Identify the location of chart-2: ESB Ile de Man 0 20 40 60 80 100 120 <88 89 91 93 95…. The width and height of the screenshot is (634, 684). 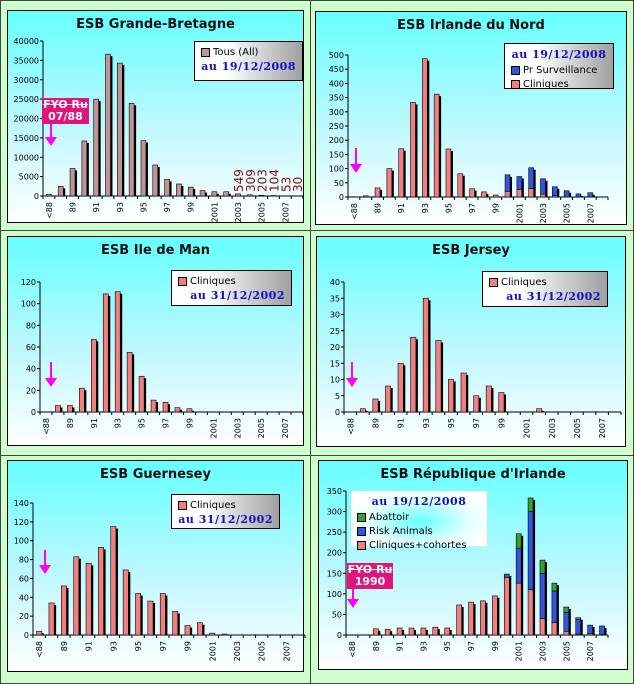
(155, 341).